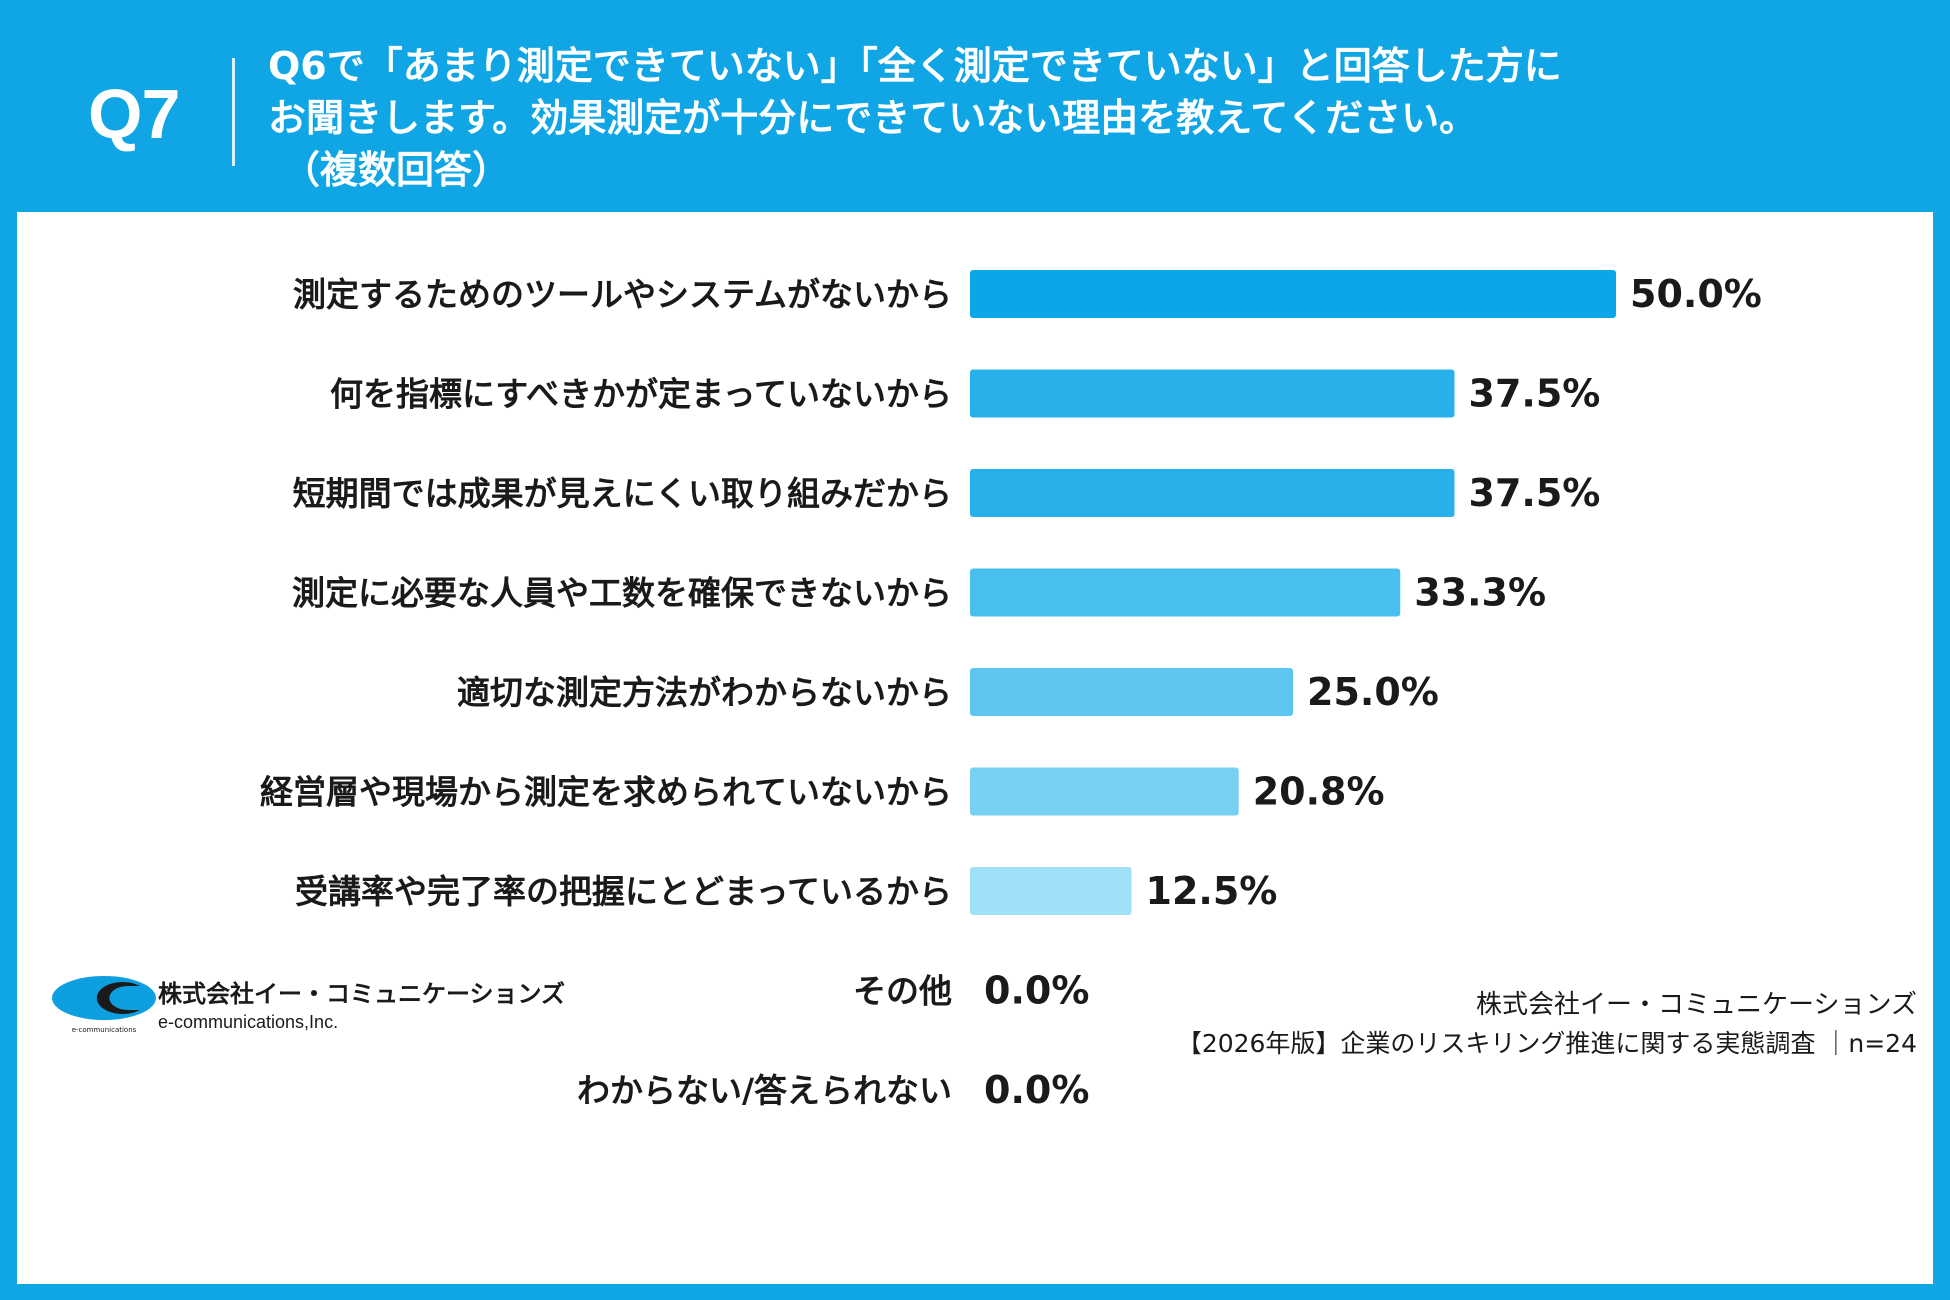  What do you see at coordinates (1212, 891) in the screenshot?
I see `value-label: 12.5%` at bounding box center [1212, 891].